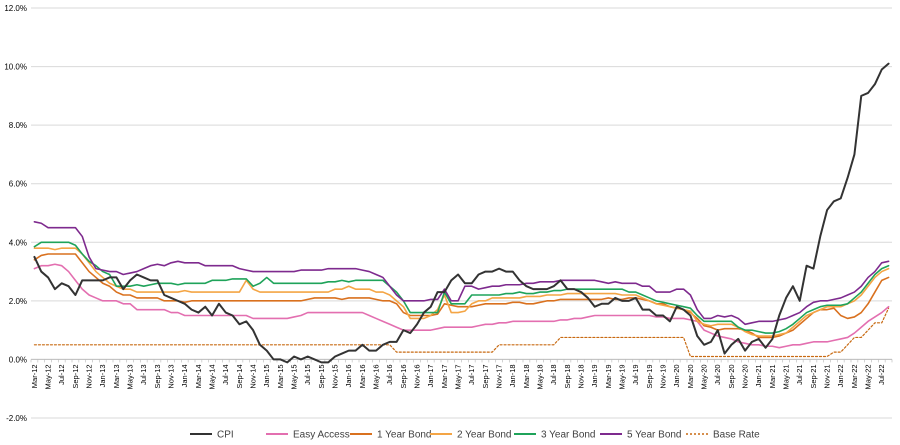 Image resolution: width=900 pixels, height=445 pixels. What do you see at coordinates (654, 435) in the screenshot?
I see `legend-label: 5 Year Bond` at bounding box center [654, 435].